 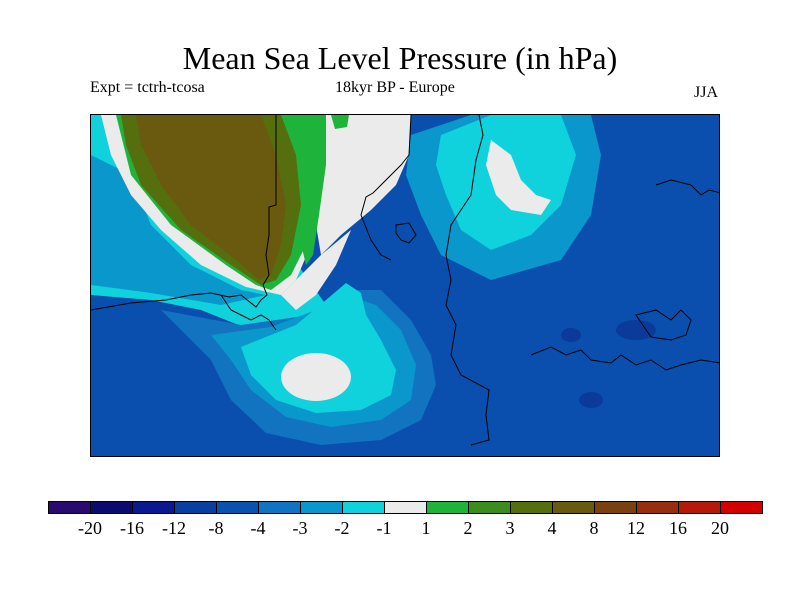 I want to click on colorbar-tick-label: 3, so click(x=510, y=528).